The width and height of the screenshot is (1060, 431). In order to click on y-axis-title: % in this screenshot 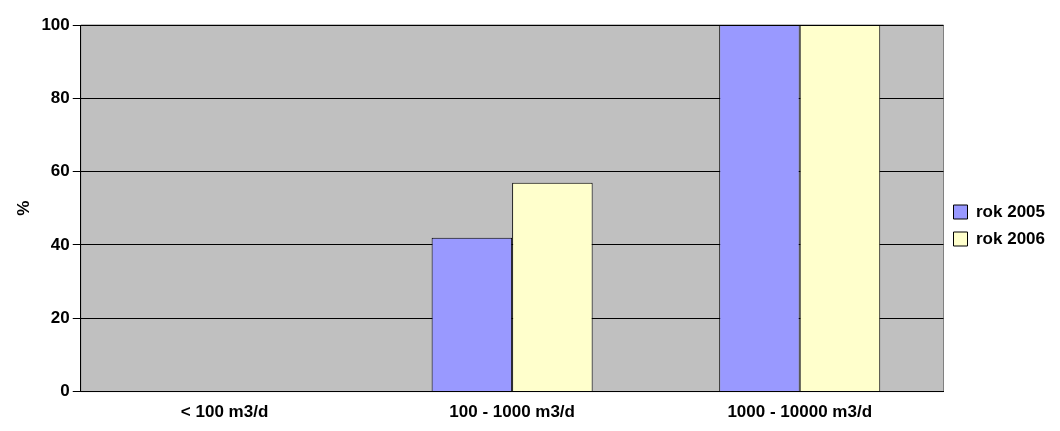, I will do `click(23, 208)`.